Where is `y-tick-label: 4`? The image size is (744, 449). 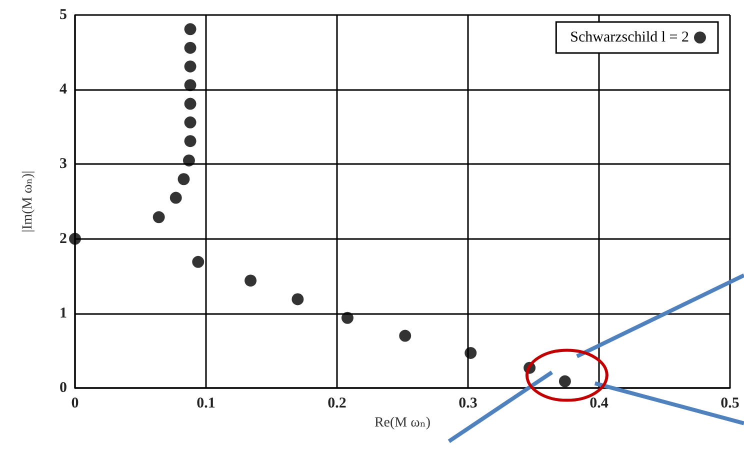
y-tick-label: 4 is located at coordinates (64, 90).